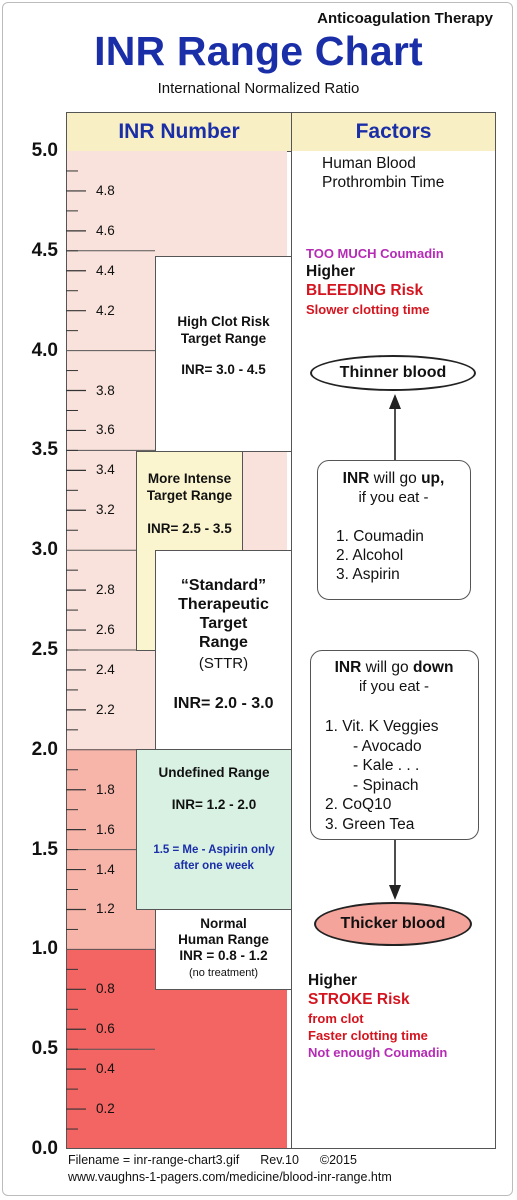 This screenshot has height=1200, width=517. What do you see at coordinates (393, 478) in the screenshot?
I see `inr-up-heading: INR will go up,` at bounding box center [393, 478].